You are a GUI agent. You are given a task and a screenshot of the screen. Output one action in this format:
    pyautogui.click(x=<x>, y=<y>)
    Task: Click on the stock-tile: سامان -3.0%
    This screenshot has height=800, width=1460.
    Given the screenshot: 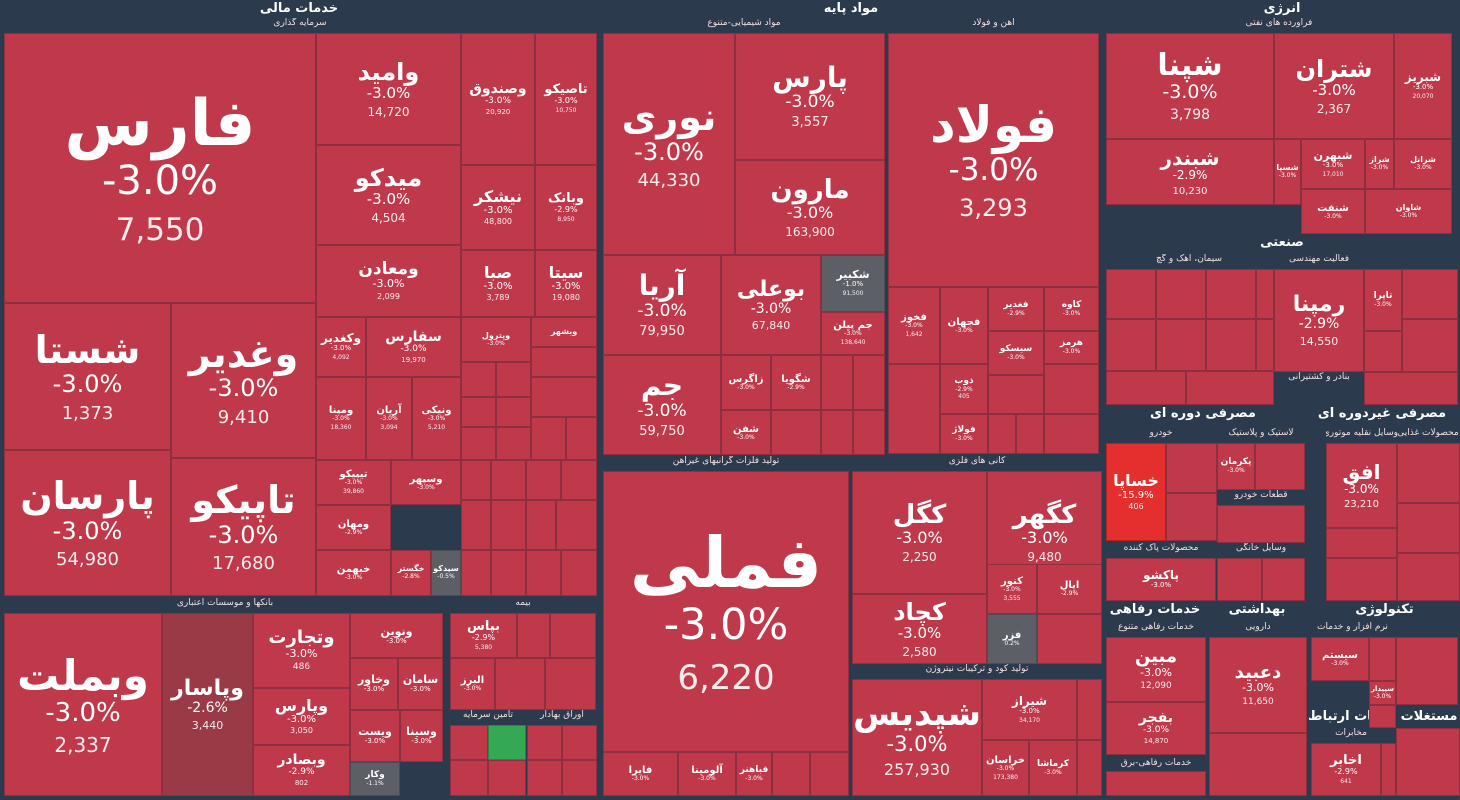 What is the action you would take?
    pyautogui.click(x=420, y=684)
    